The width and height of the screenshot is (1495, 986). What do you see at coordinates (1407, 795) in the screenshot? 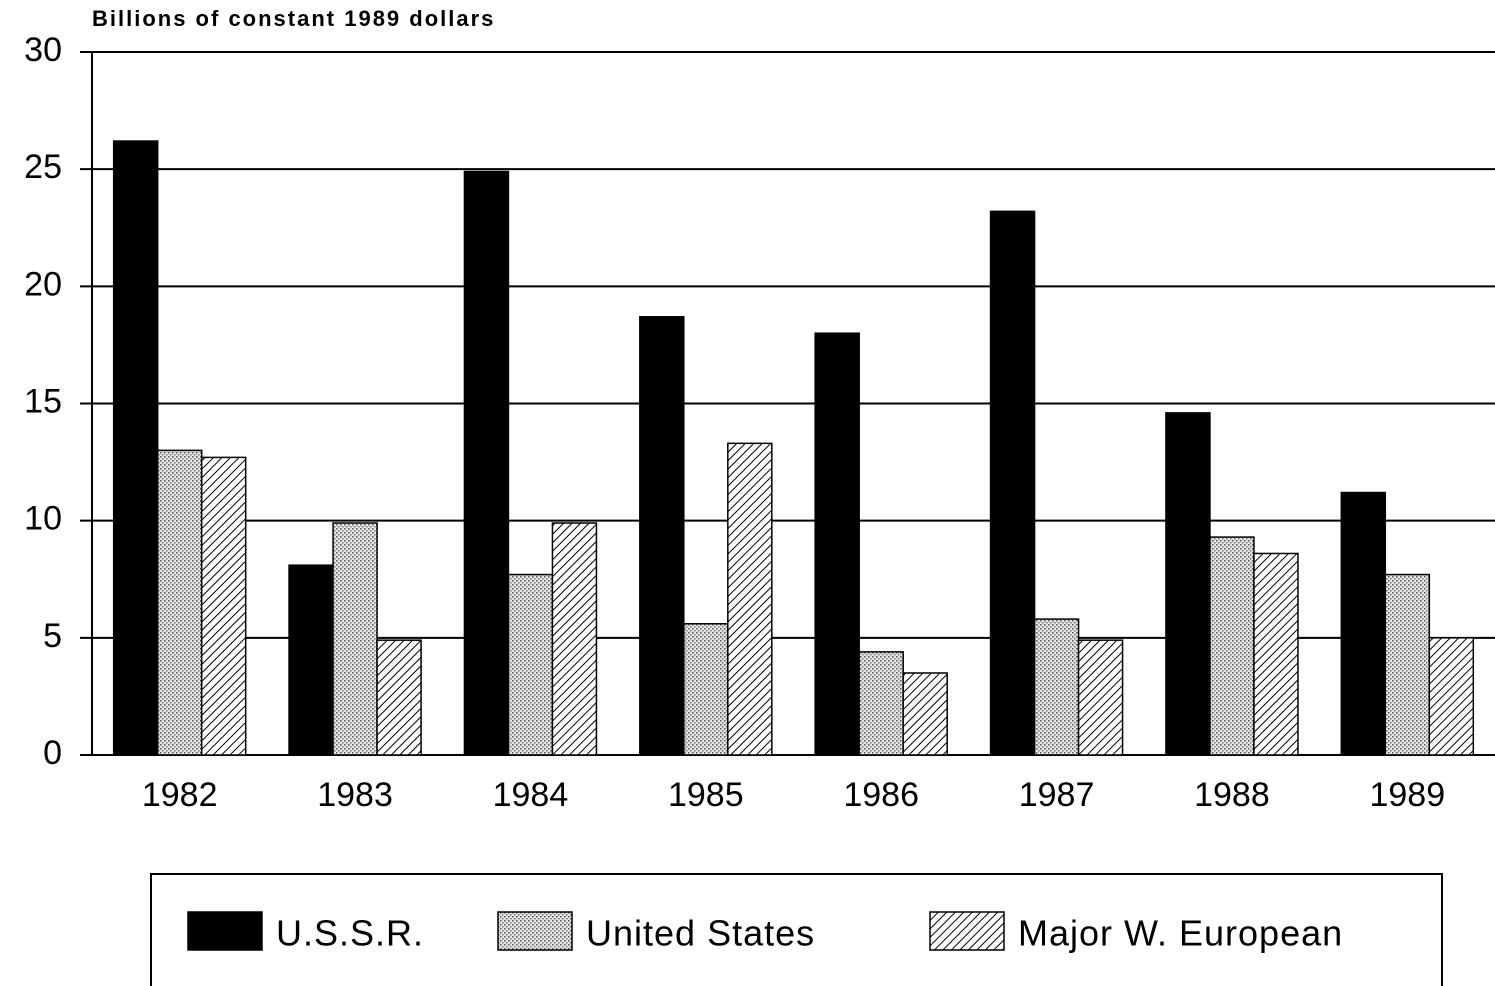
I see `x-tick-label: 1989` at bounding box center [1407, 795].